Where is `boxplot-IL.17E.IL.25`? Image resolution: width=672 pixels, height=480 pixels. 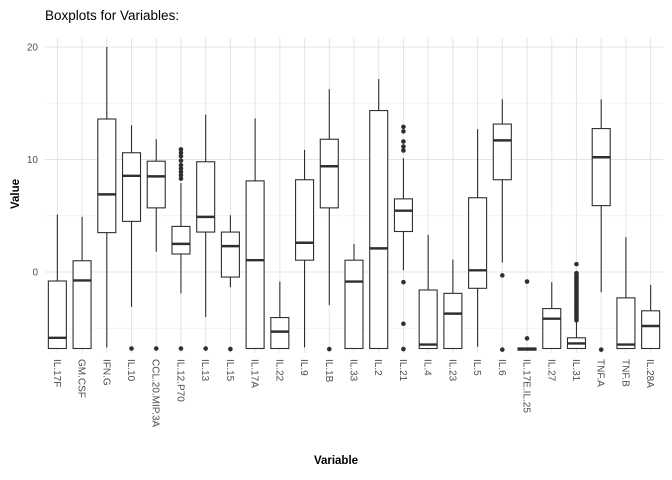
boxplot-IL.17E.IL.25 is located at coordinates (527, 315).